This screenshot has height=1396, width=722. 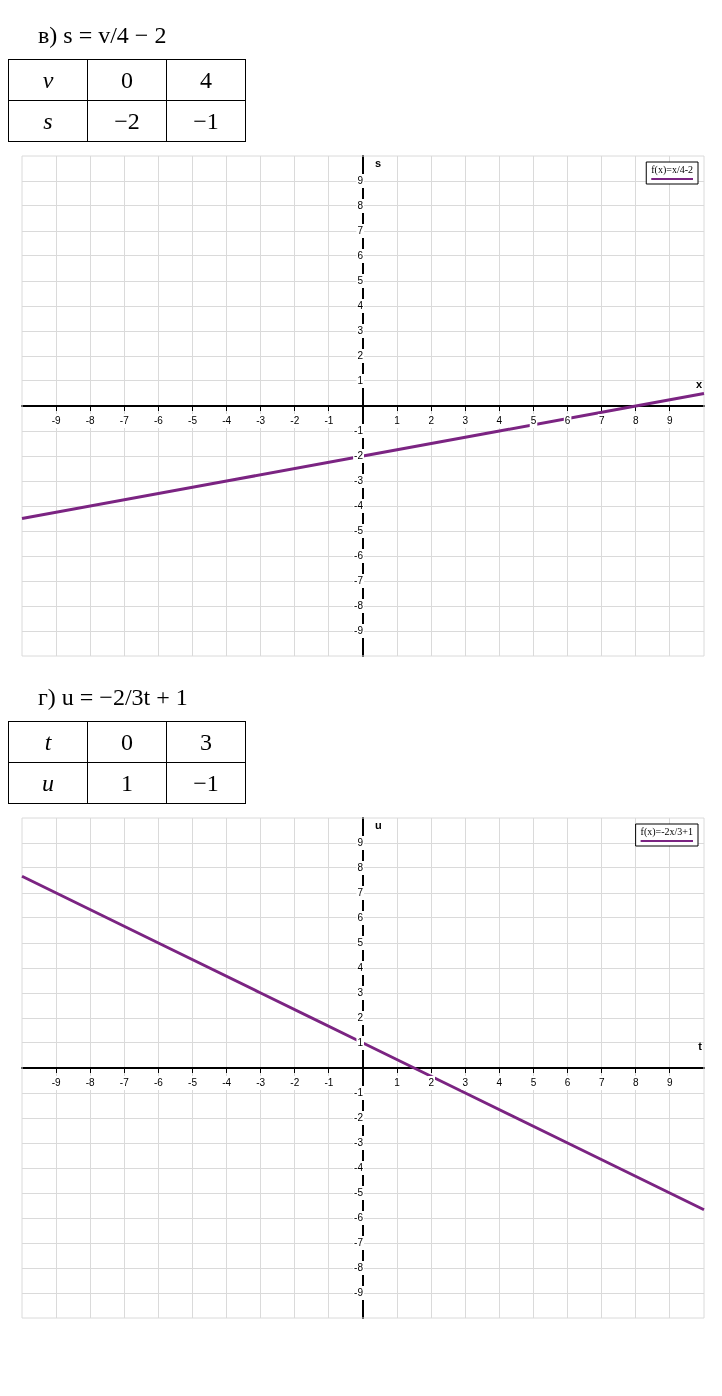 I want to click on text: u, so click(x=48, y=783).